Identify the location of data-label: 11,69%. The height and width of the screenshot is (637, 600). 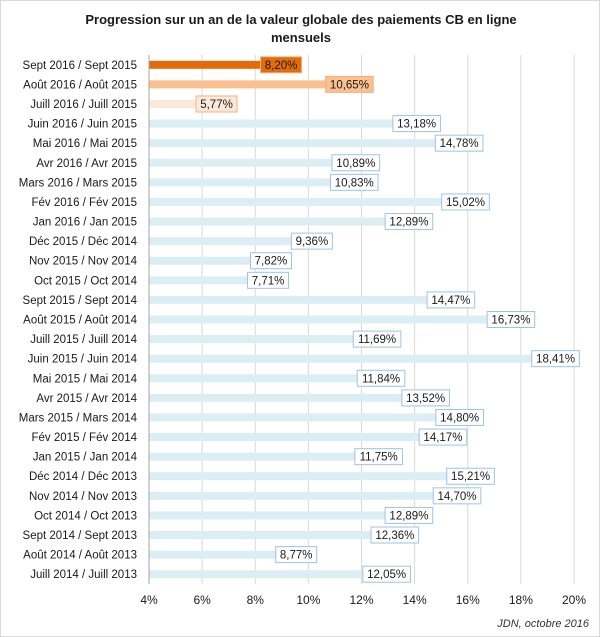
(377, 340).